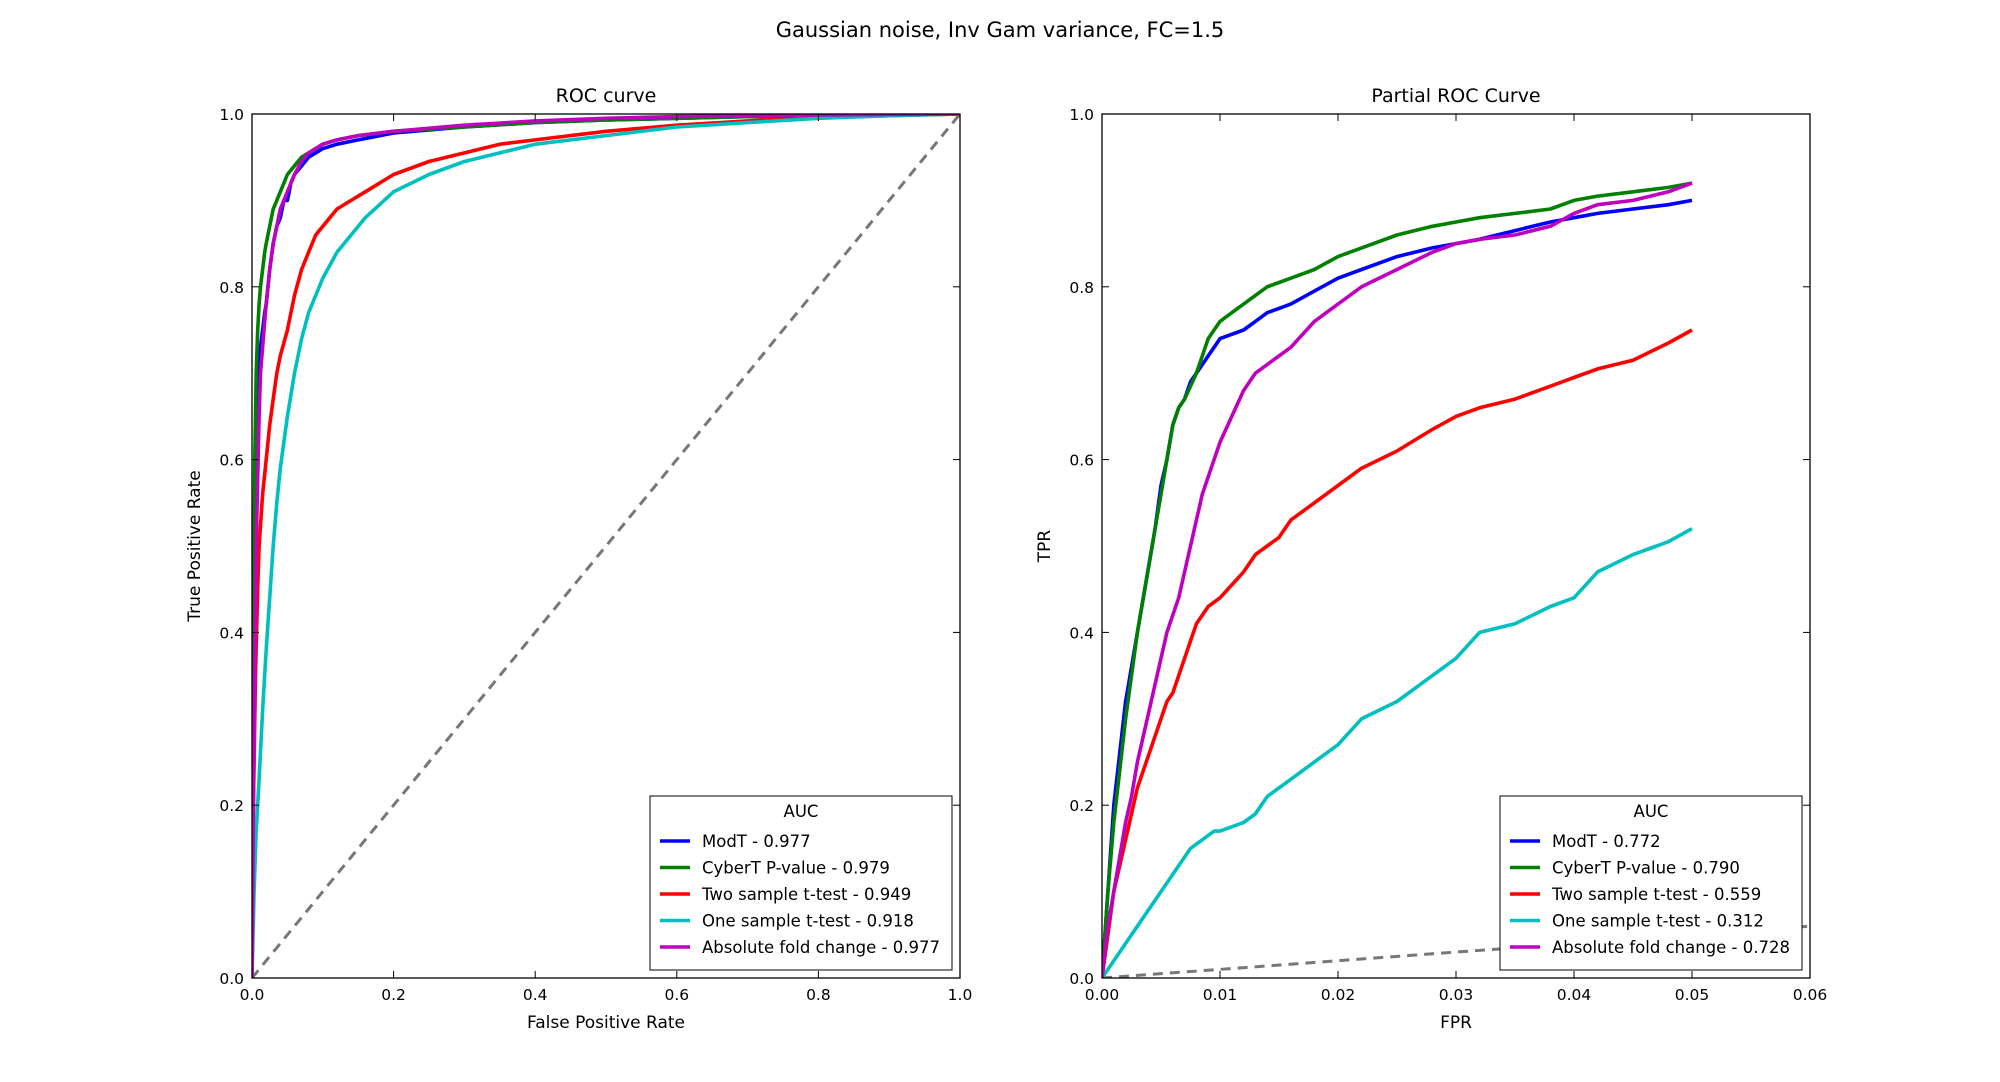  Describe the element at coordinates (808, 921) in the screenshot. I see `roc-legend-entry-4: One sample t-test - 0.918` at that location.